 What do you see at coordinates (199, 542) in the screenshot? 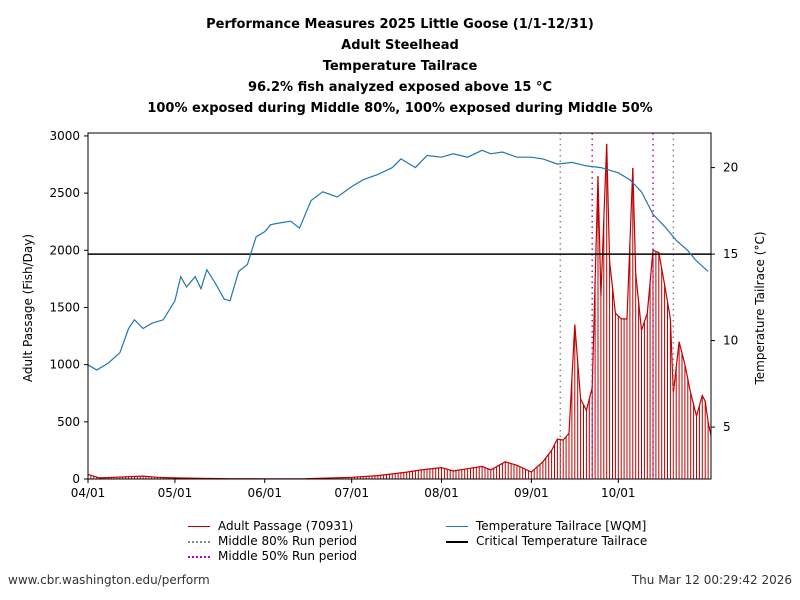
I see `legend-swatch-middle80` at bounding box center [199, 542].